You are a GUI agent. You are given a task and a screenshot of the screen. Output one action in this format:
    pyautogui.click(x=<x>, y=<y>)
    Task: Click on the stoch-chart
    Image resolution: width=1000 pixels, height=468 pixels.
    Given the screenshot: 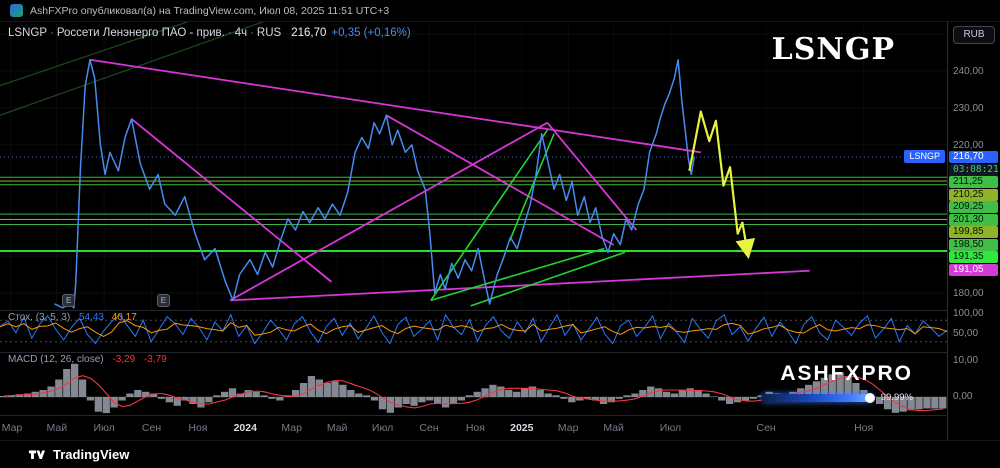 What is the action you would take?
    pyautogui.click(x=473, y=331)
    